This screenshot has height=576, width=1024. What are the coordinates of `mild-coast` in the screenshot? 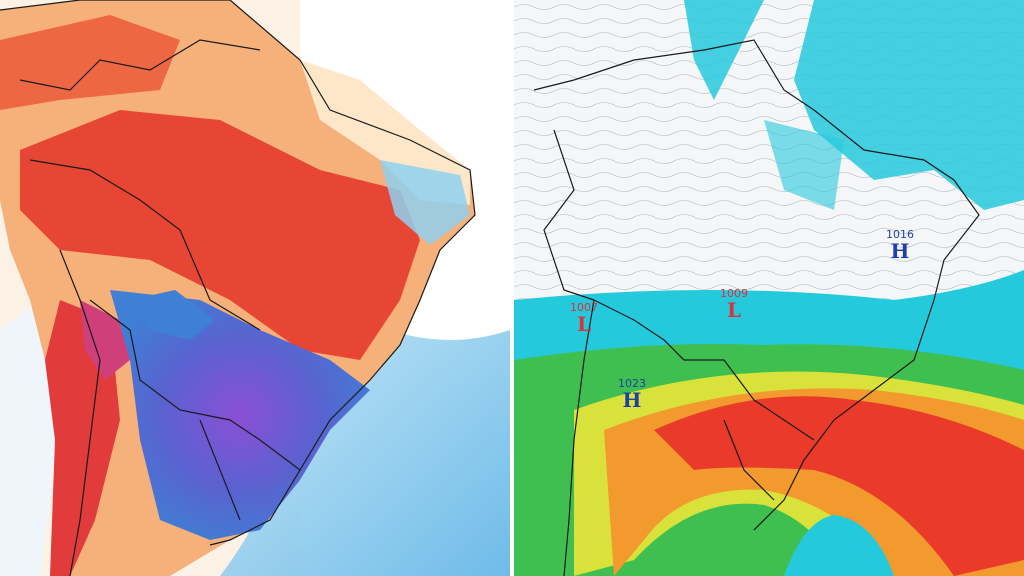 It's located at (385, 132).